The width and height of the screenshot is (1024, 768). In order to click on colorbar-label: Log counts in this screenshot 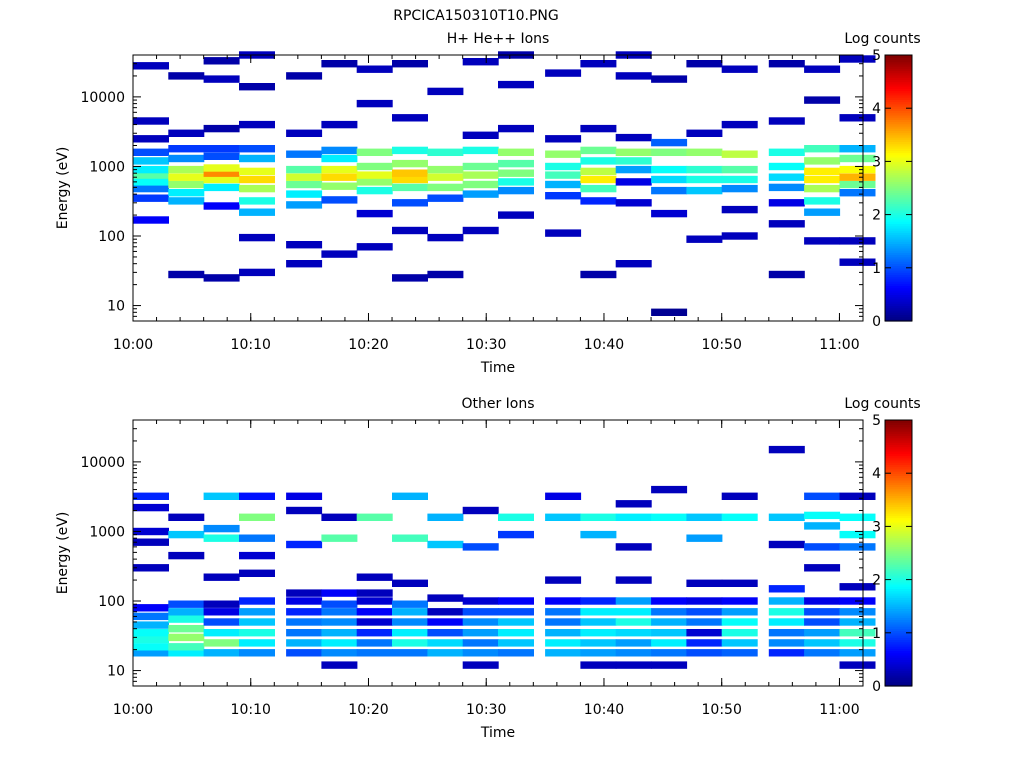, I will do `click(882, 404)`.